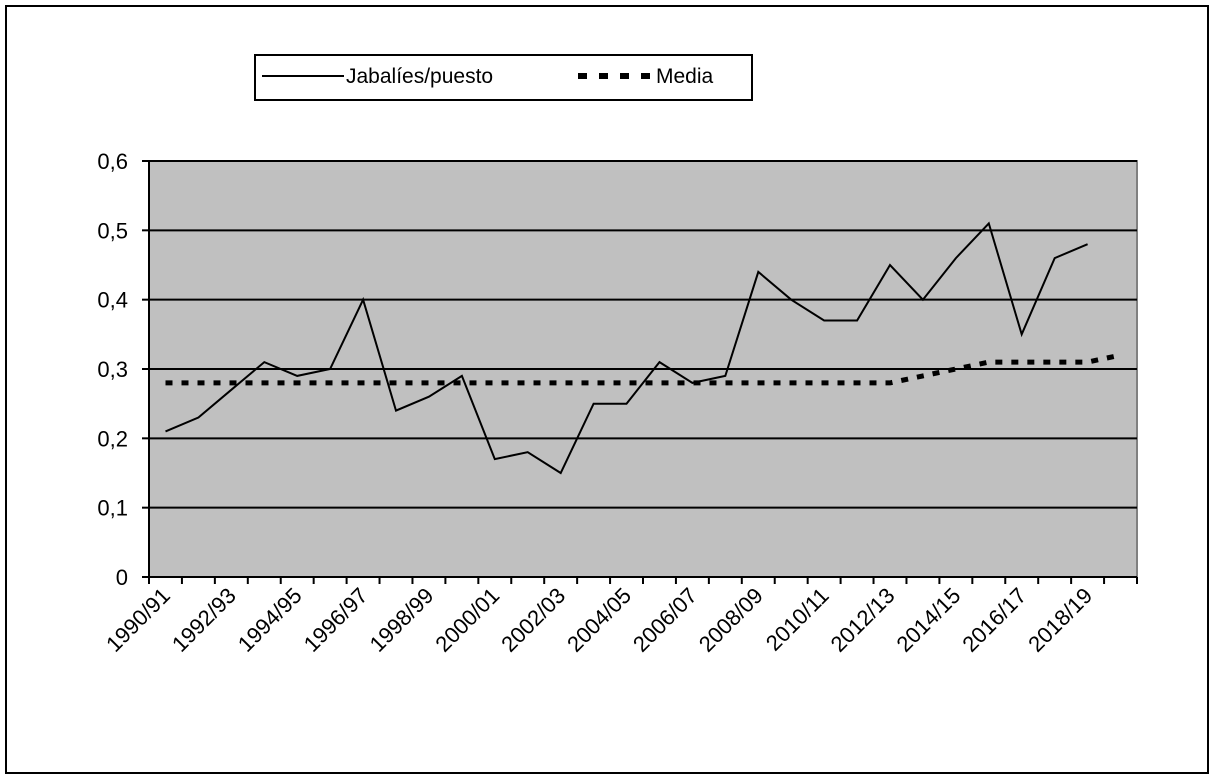  What do you see at coordinates (863, 620) in the screenshot?
I see `x-tick-label: 2012/13` at bounding box center [863, 620].